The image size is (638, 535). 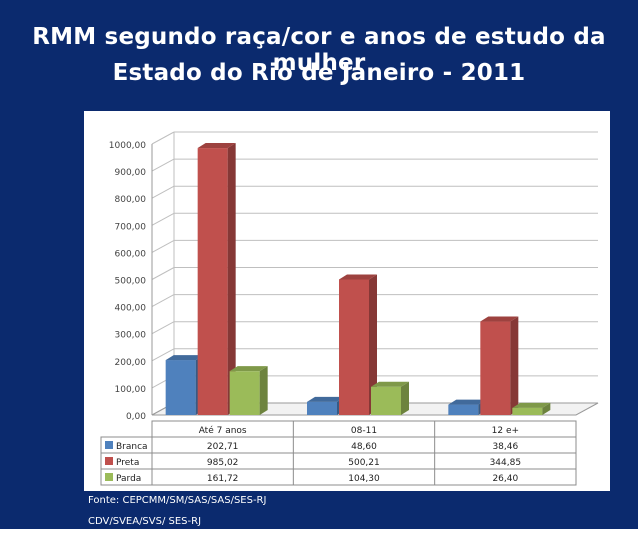 I want to click on y-tick-label: 800,00, so click(x=131, y=200).